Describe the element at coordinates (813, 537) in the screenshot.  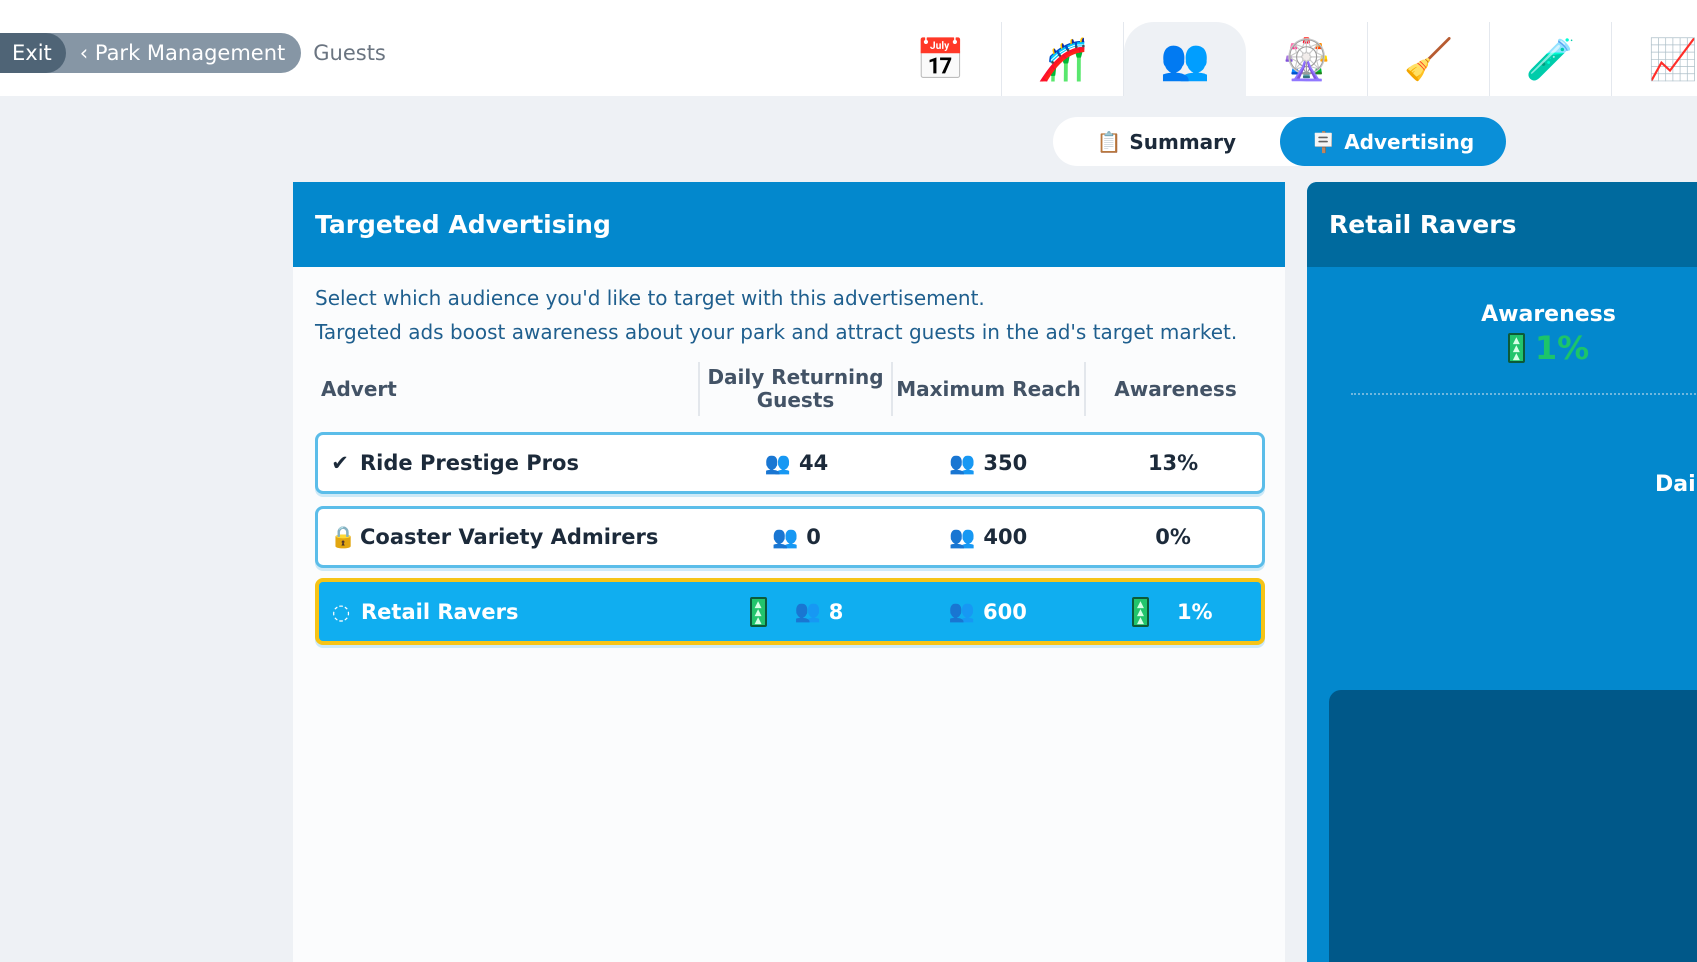
I see `daily-value: 0` at that location.